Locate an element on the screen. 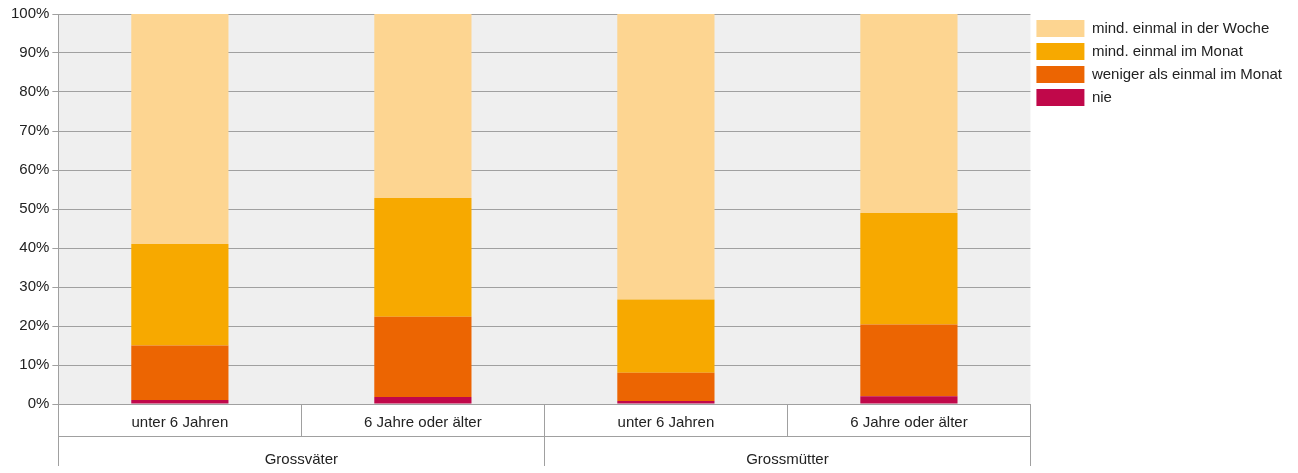 The image size is (1298, 473). y-tick-label: 40% is located at coordinates (34, 247).